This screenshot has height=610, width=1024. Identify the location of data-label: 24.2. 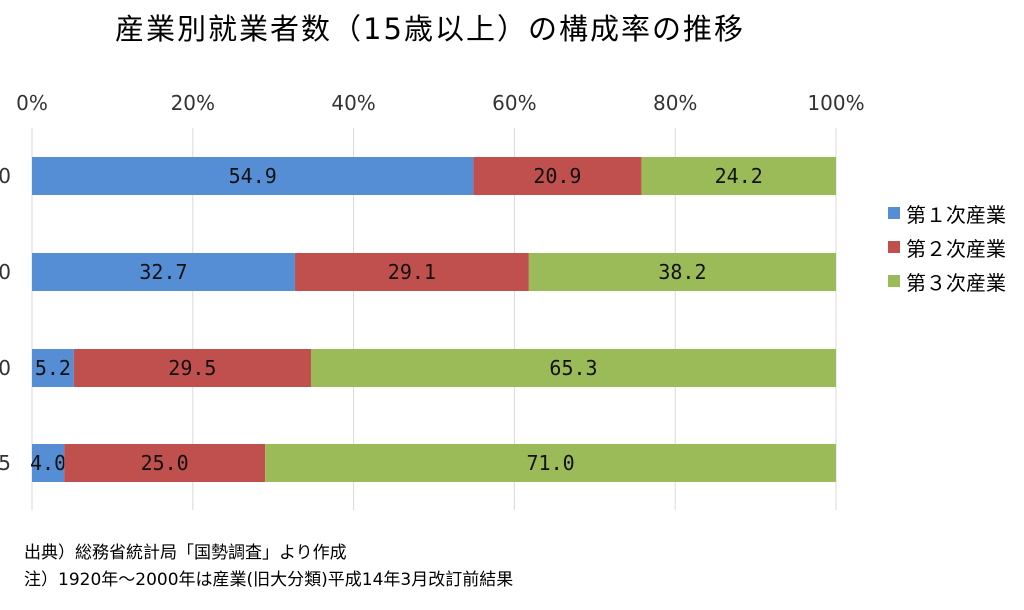
(739, 176).